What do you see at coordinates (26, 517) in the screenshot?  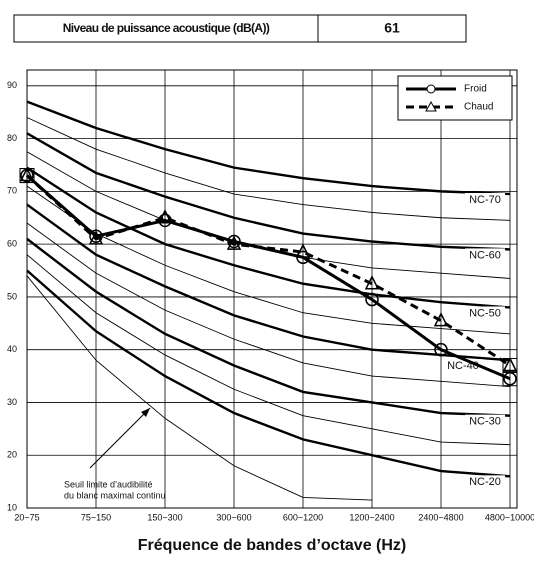 I see `x-tick-label: 20~75` at bounding box center [26, 517].